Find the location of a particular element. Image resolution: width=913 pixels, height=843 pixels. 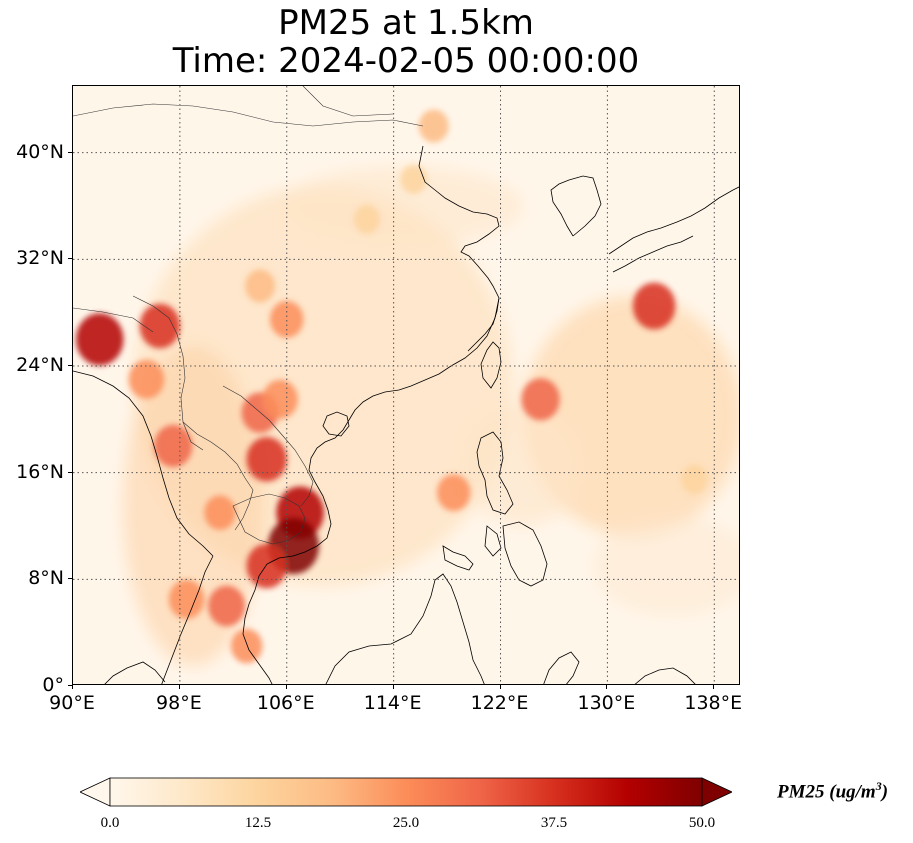

coastline-sumatra-north is located at coordinates (135, 672).